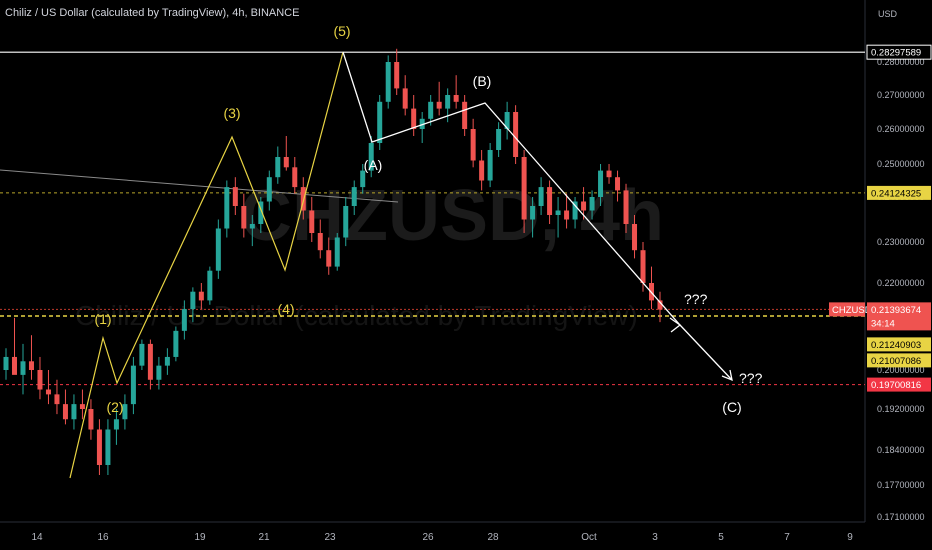  What do you see at coordinates (901, 95) in the screenshot?
I see `price-tick: 0.27000000` at bounding box center [901, 95].